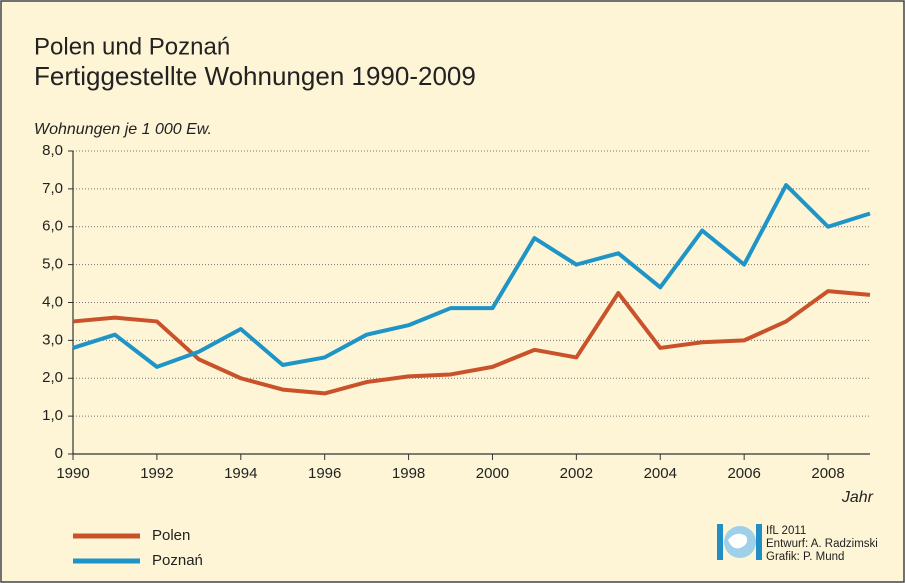 This screenshot has width=905, height=583. What do you see at coordinates (52, 377) in the screenshot?
I see `y-tick-label: 2,0` at bounding box center [52, 377].